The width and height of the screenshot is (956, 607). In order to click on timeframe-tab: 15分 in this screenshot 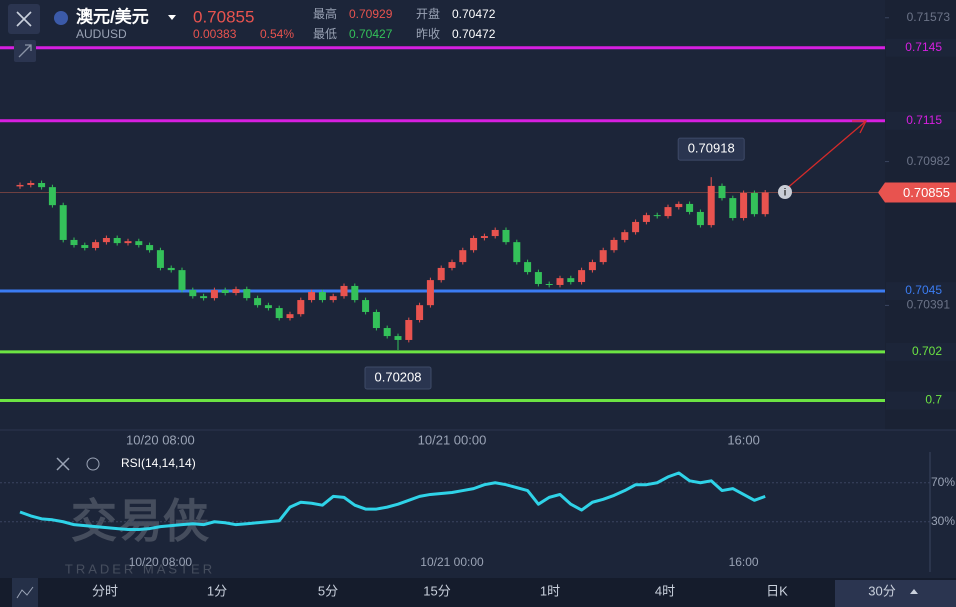, I will do `click(436, 590)`.